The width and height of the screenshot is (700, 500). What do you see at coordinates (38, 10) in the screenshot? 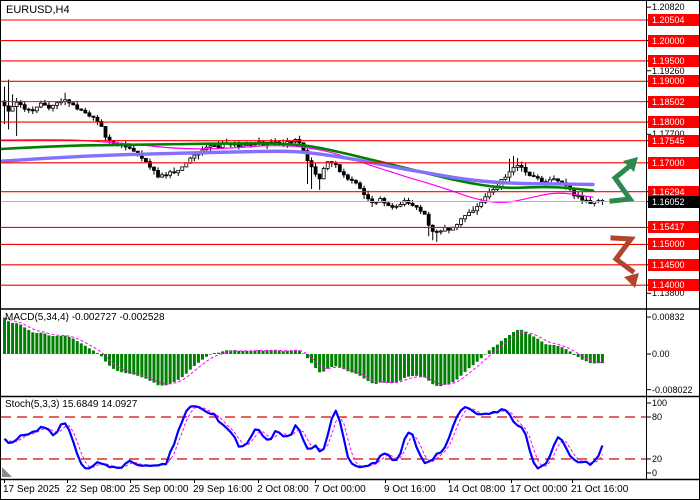
I see `symbol-title: EURUSD,H4` at bounding box center [38, 10].